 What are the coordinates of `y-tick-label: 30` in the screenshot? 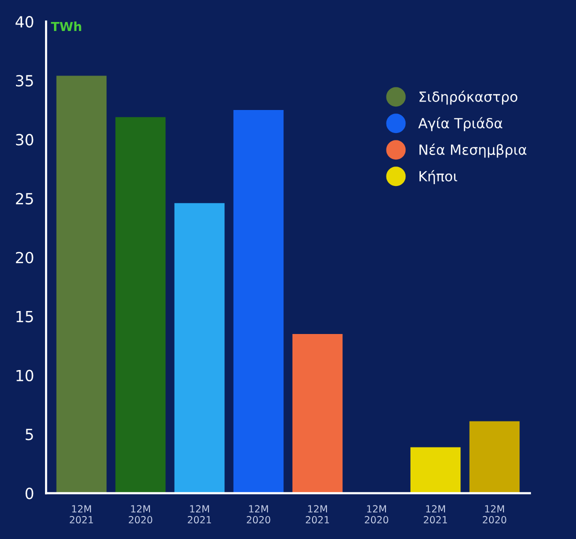 It's located at (25, 140).